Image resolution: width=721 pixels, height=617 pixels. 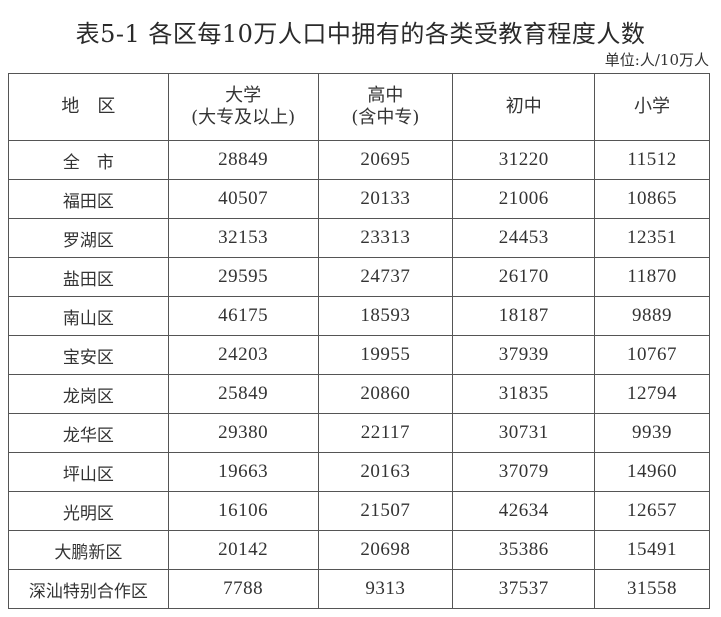 What do you see at coordinates (524, 160) in the screenshot?
I see `value-cell: 31220` at bounding box center [524, 160].